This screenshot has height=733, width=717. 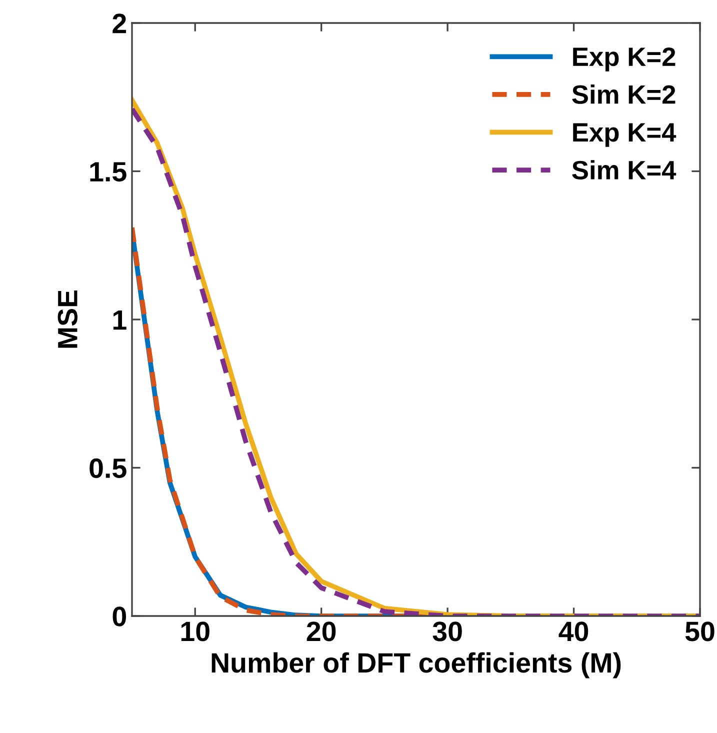 I want to click on x-tick-label: 20, so click(x=321, y=632).